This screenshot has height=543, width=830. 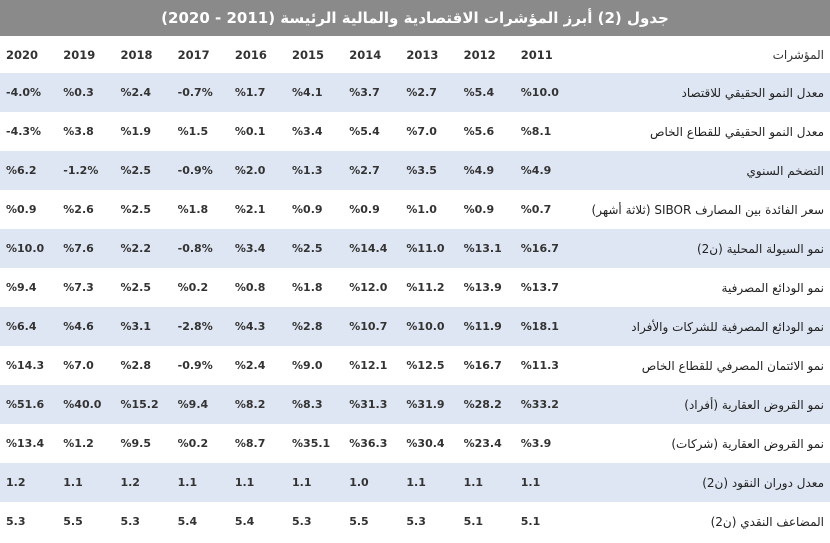 I want to click on header-year: 2013, so click(x=422, y=54).